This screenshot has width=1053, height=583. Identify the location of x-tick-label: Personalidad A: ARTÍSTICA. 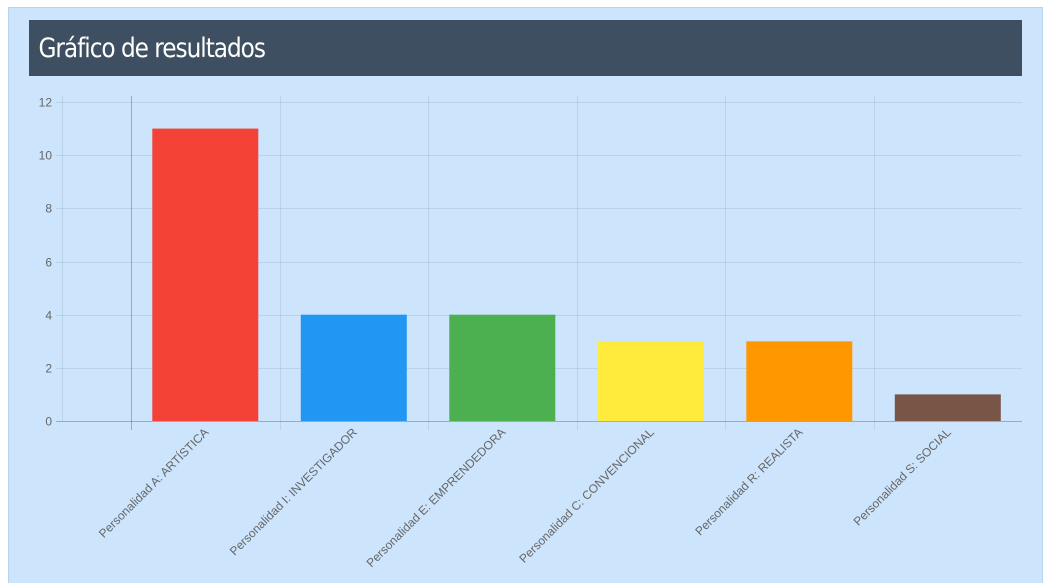
(153, 483).